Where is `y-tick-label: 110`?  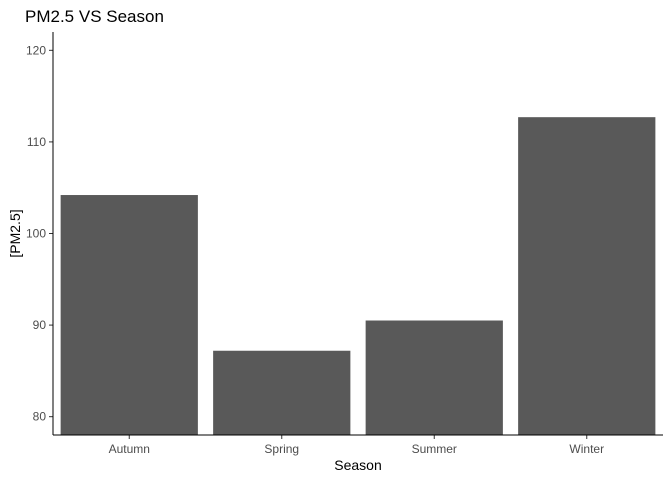
y-tick-label: 110 is located at coordinates (36, 142).